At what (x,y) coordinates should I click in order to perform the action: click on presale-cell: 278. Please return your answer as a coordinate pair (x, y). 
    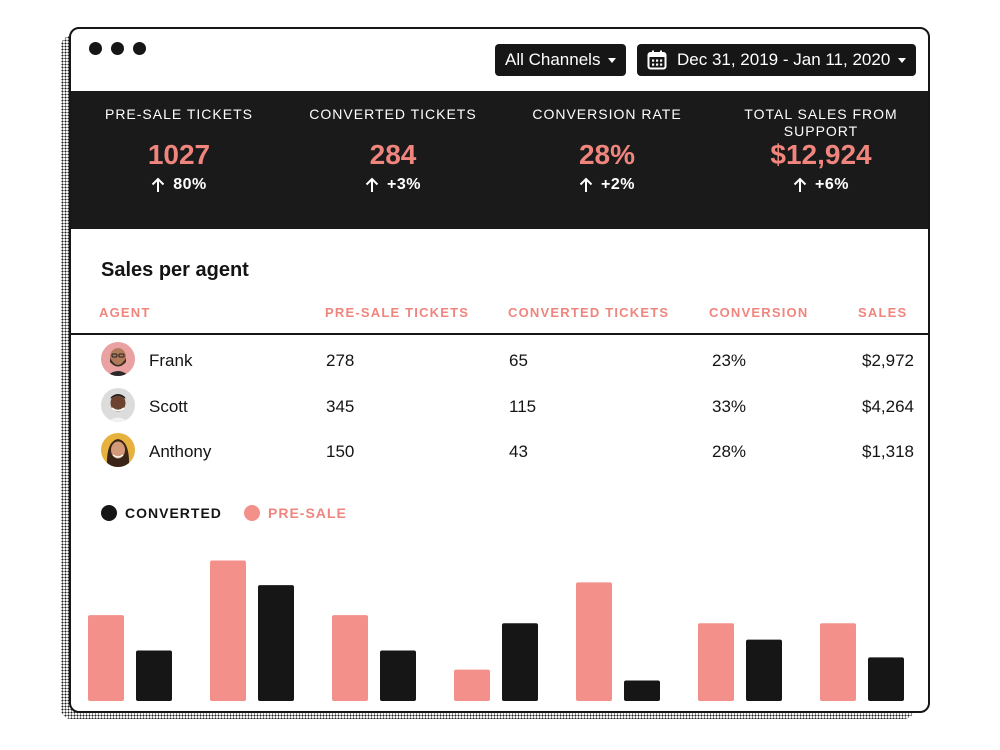
    Looking at the image, I should click on (340, 360).